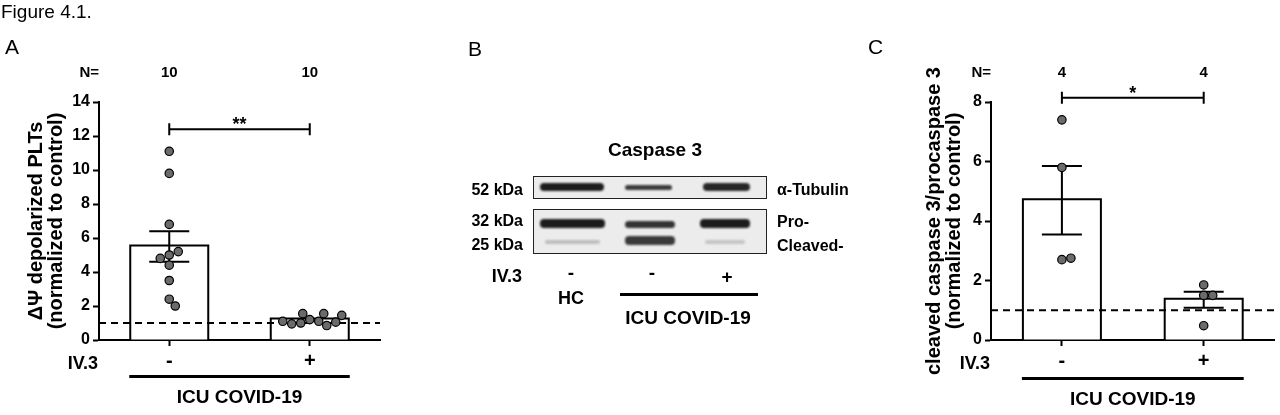 The height and width of the screenshot is (415, 1280). What do you see at coordinates (876, 46) in the screenshot?
I see `text: C` at bounding box center [876, 46].